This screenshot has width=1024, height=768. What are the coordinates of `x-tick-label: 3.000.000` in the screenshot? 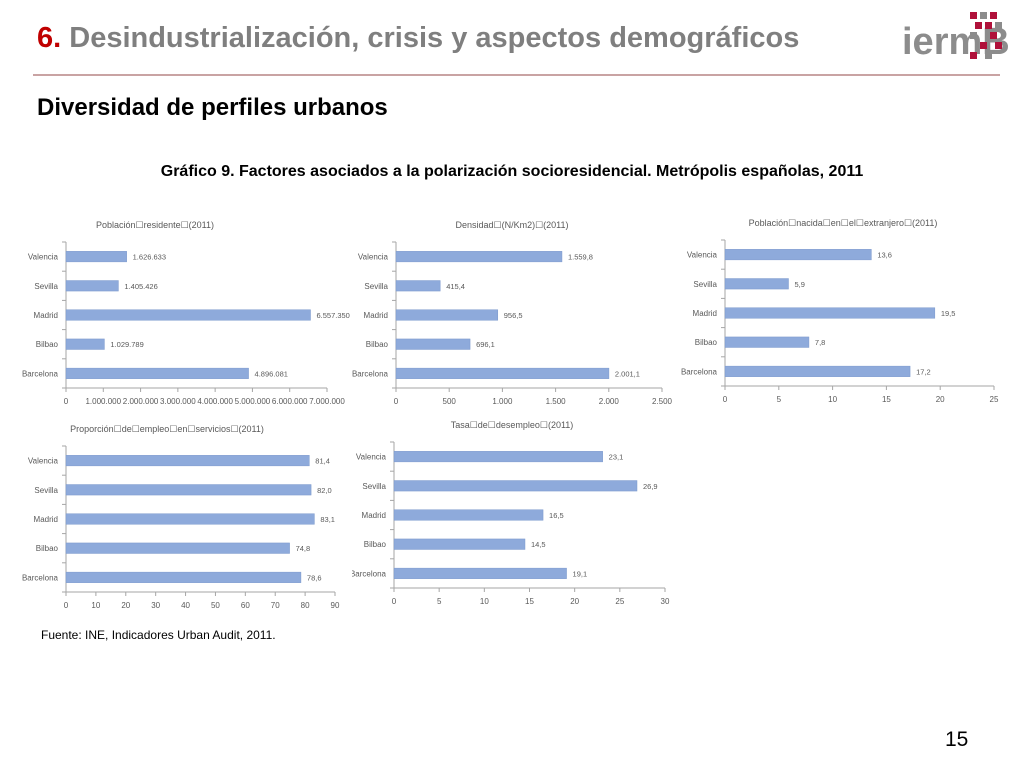 It's located at (178, 401).